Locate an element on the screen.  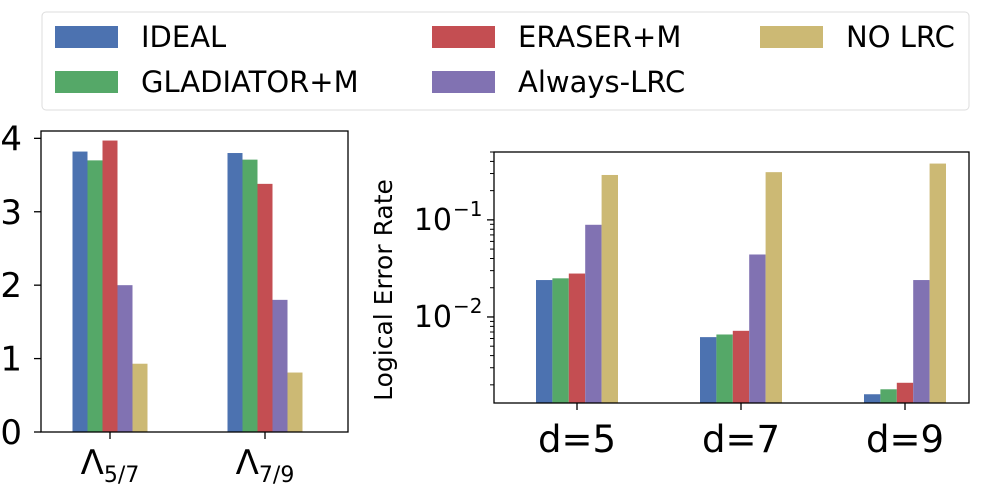
legend-label-eraser: ERASER+M is located at coordinates (599, 37).